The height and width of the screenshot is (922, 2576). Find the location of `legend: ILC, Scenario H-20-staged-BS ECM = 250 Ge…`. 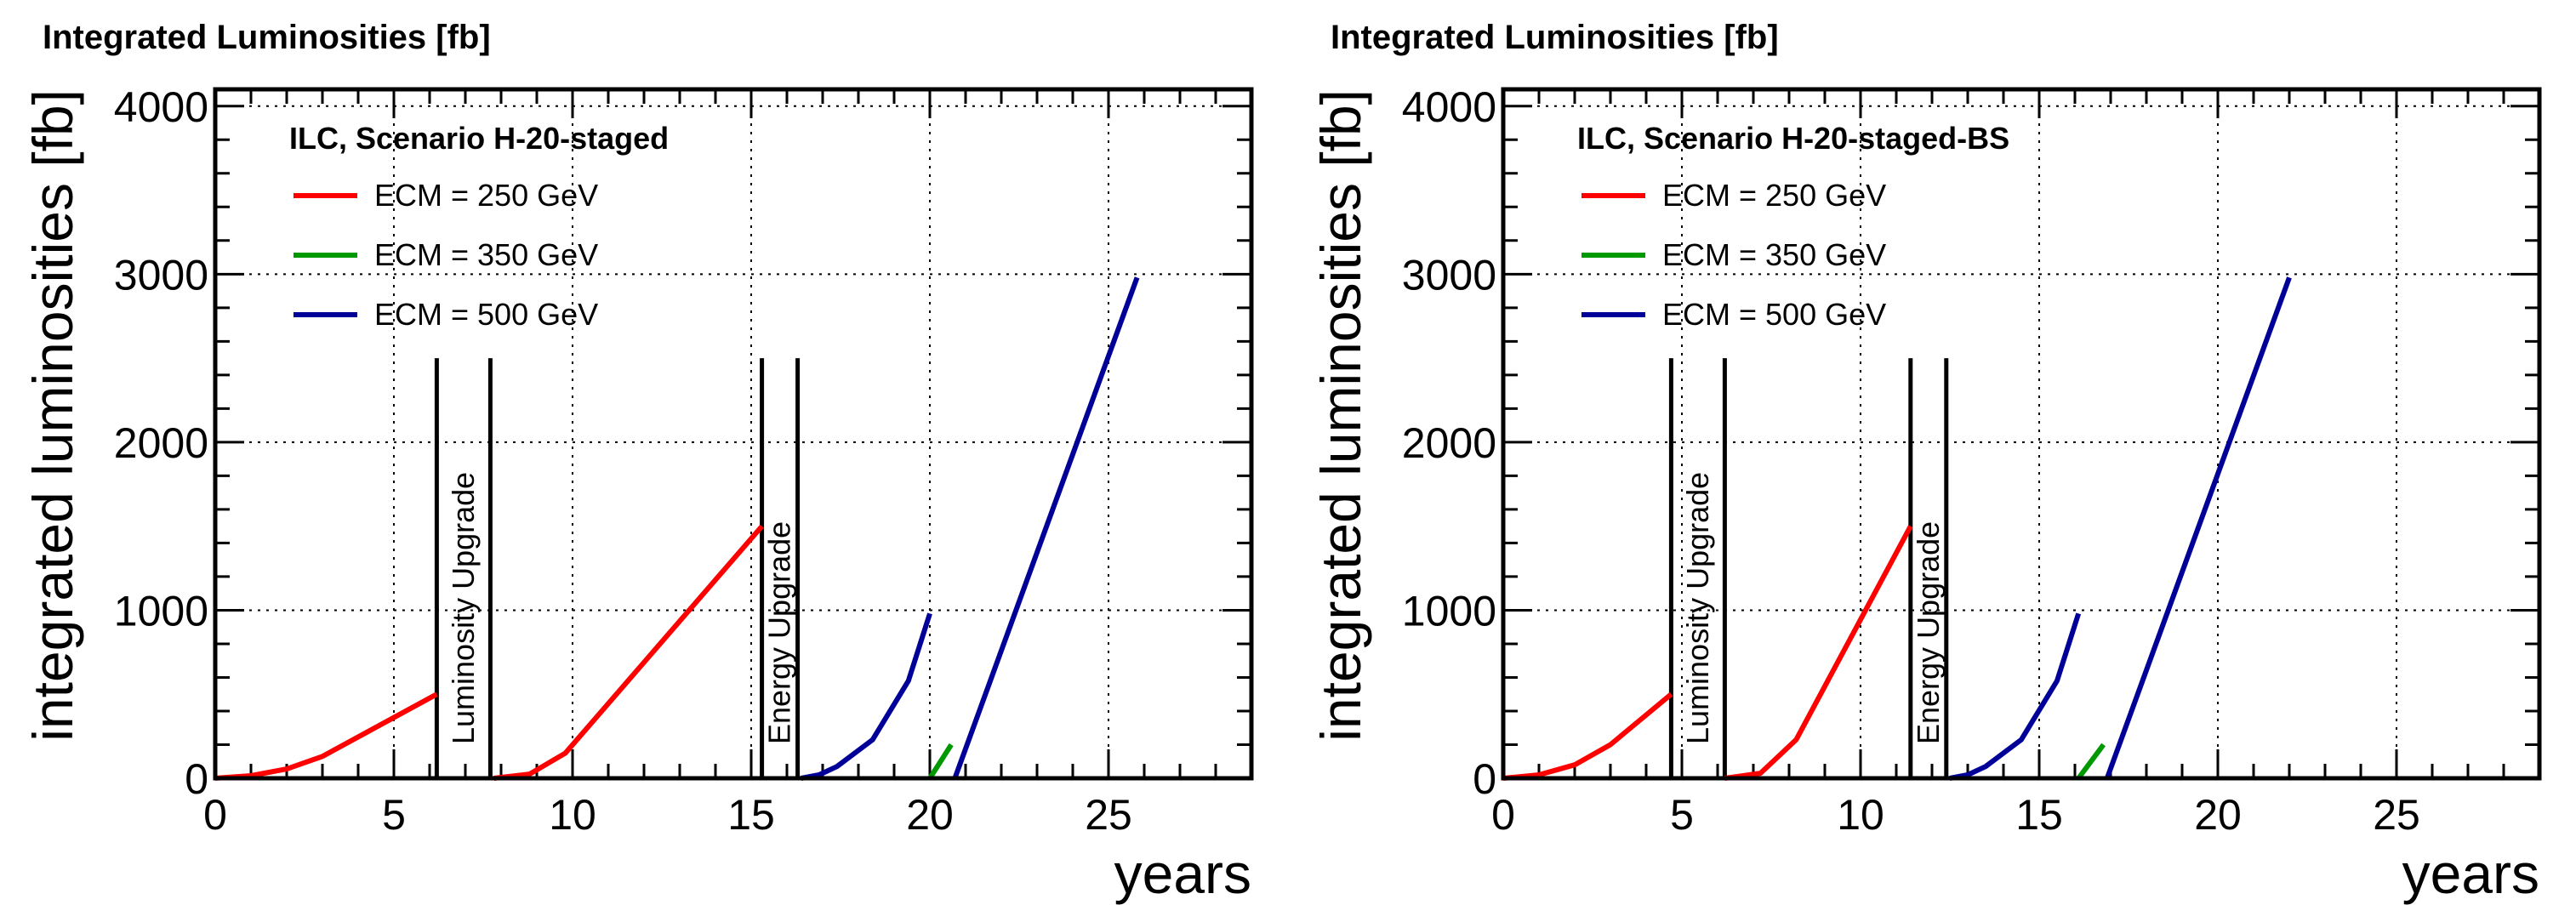

legend: ILC, Scenario H-20-staged-BS ECM = 250 Ge… is located at coordinates (1793, 226).